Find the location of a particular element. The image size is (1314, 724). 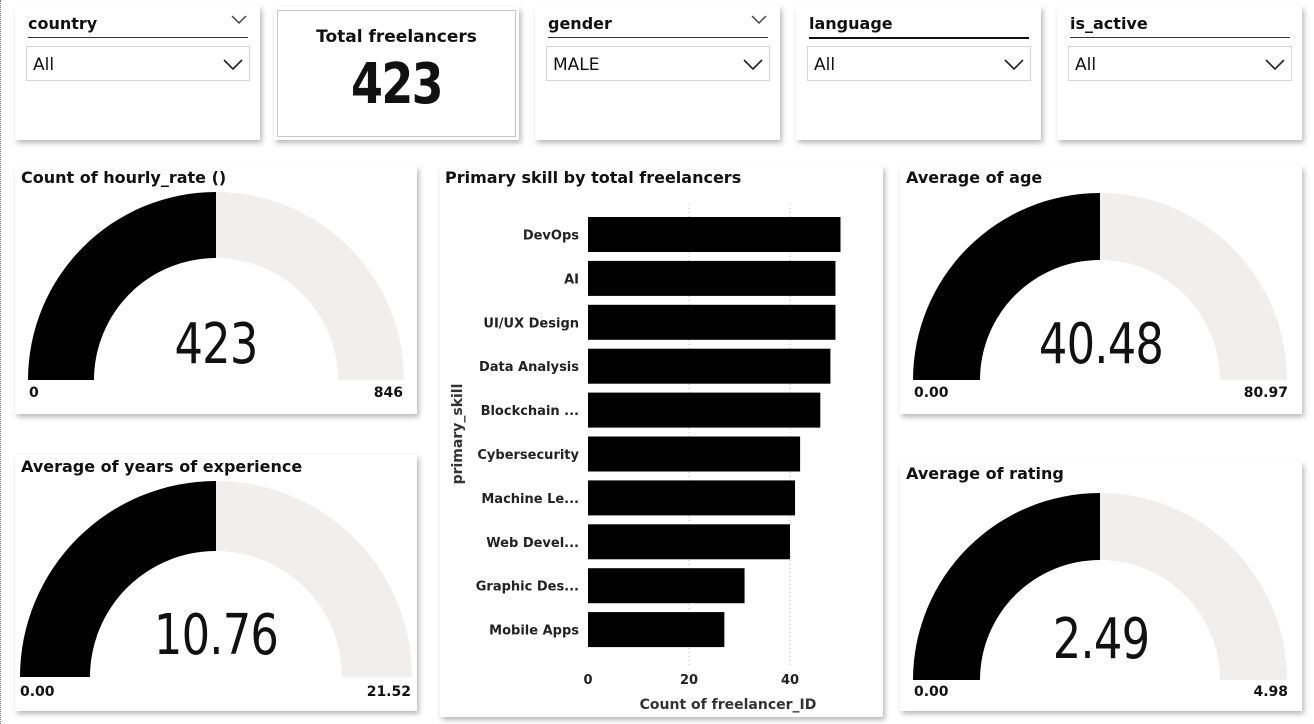

slicer-title: is_active is located at coordinates (1109, 23).